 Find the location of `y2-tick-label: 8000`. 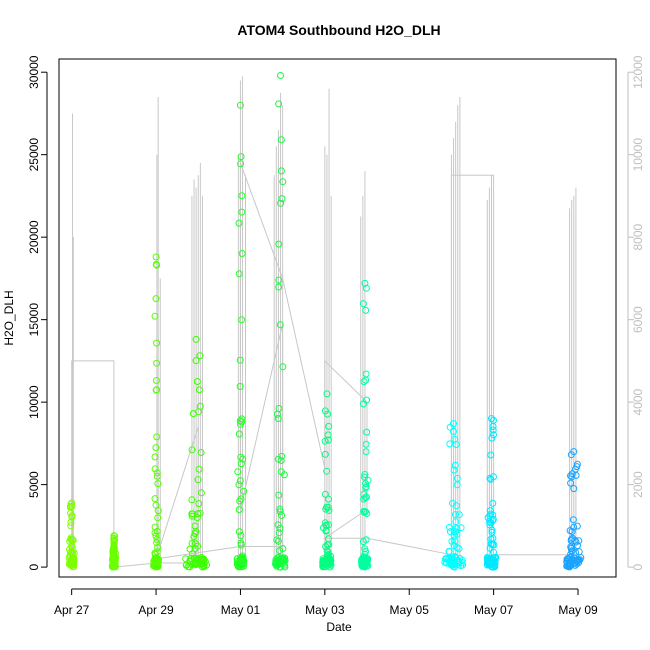

y2-tick-label: 8000 is located at coordinates (638, 236).